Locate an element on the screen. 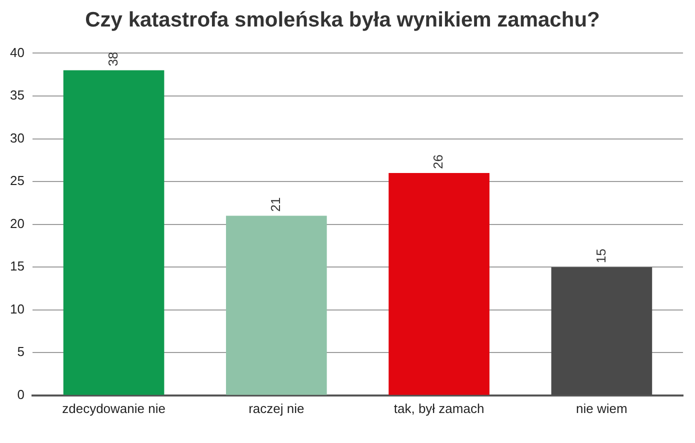 The width and height of the screenshot is (695, 443). chart-title: Czy katastrofa smoleńska była wynikiem zamachu? is located at coordinates (342, 20).